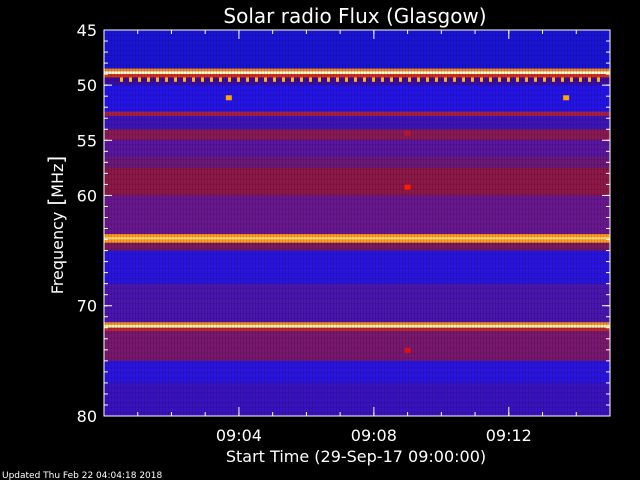  Describe the element at coordinates (87, 140) in the screenshot. I see `y-tick-label-55: 55` at that location.